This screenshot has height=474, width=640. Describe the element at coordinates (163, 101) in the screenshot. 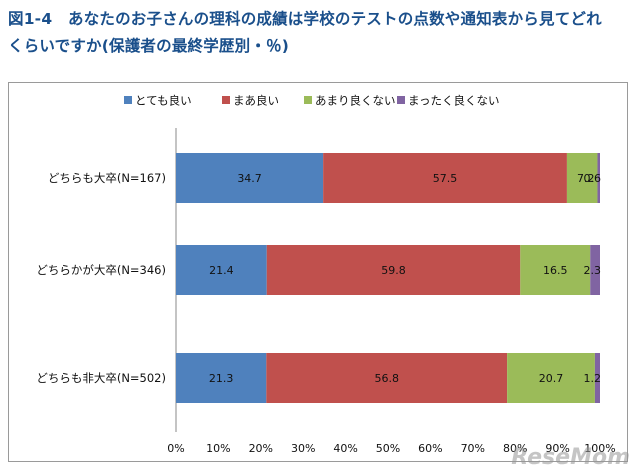

I see `legend-label-0: とても良い` at that location.